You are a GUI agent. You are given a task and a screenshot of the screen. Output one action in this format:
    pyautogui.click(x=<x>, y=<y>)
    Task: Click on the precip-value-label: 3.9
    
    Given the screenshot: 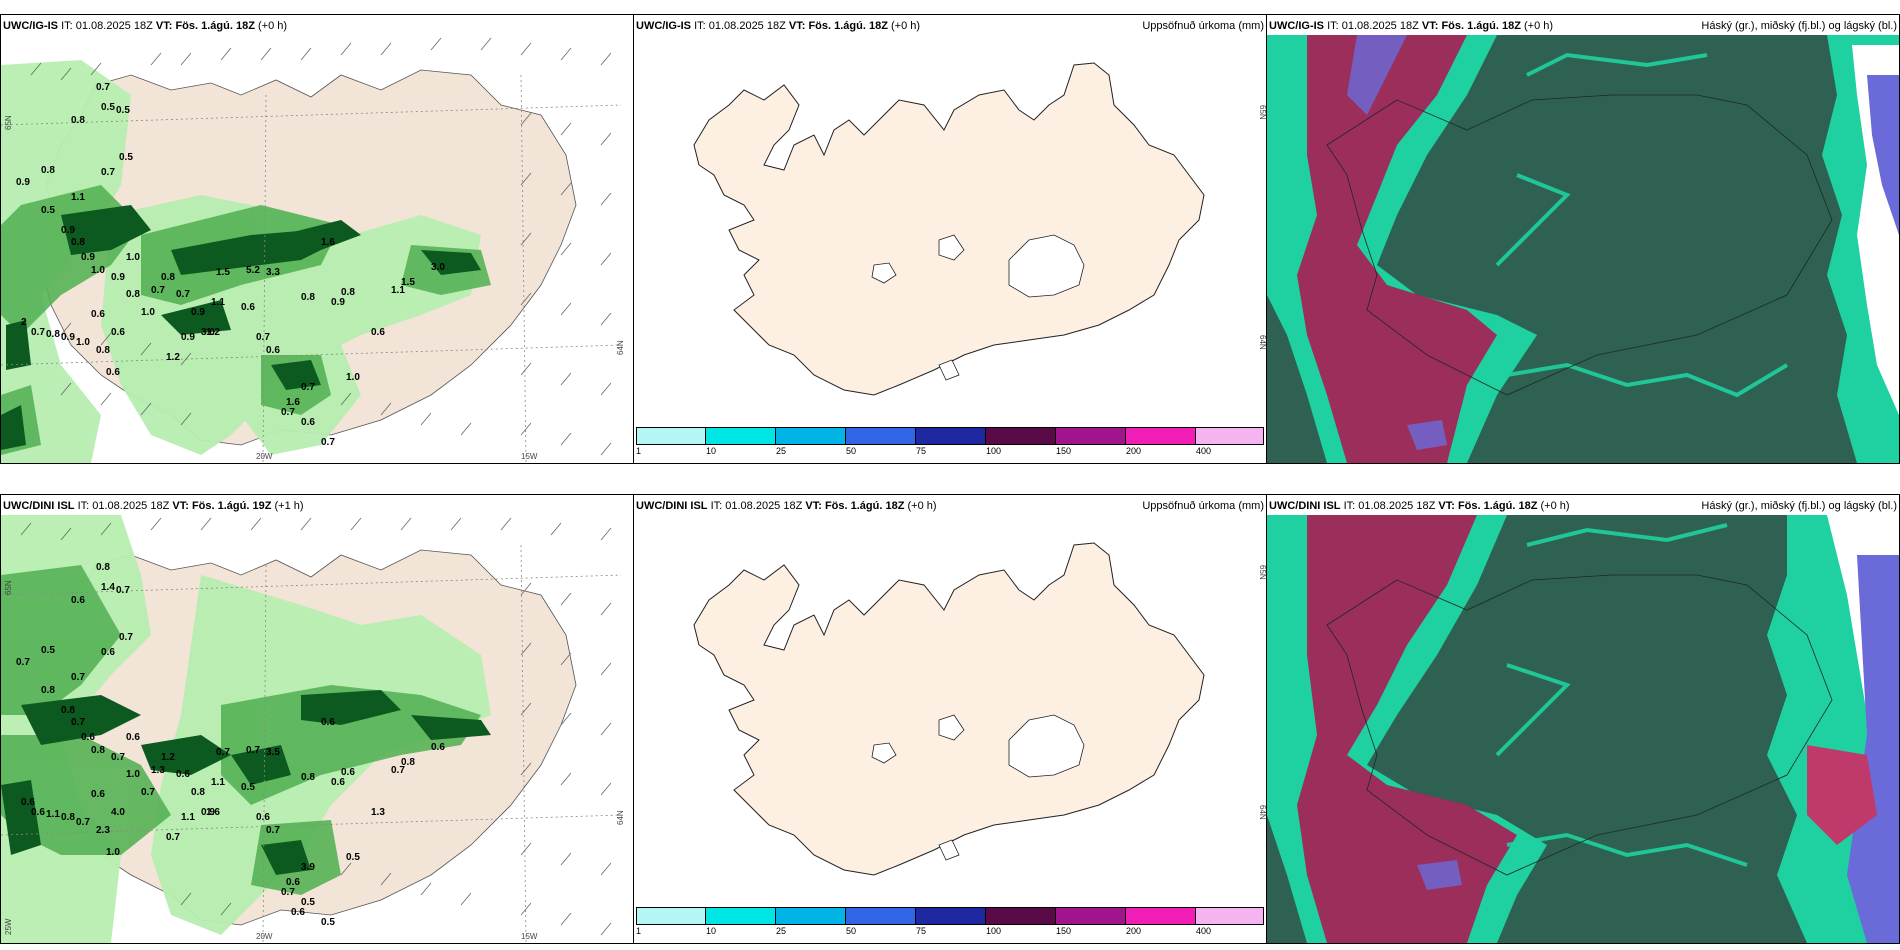 What is the action you would take?
    pyautogui.click(x=308, y=867)
    